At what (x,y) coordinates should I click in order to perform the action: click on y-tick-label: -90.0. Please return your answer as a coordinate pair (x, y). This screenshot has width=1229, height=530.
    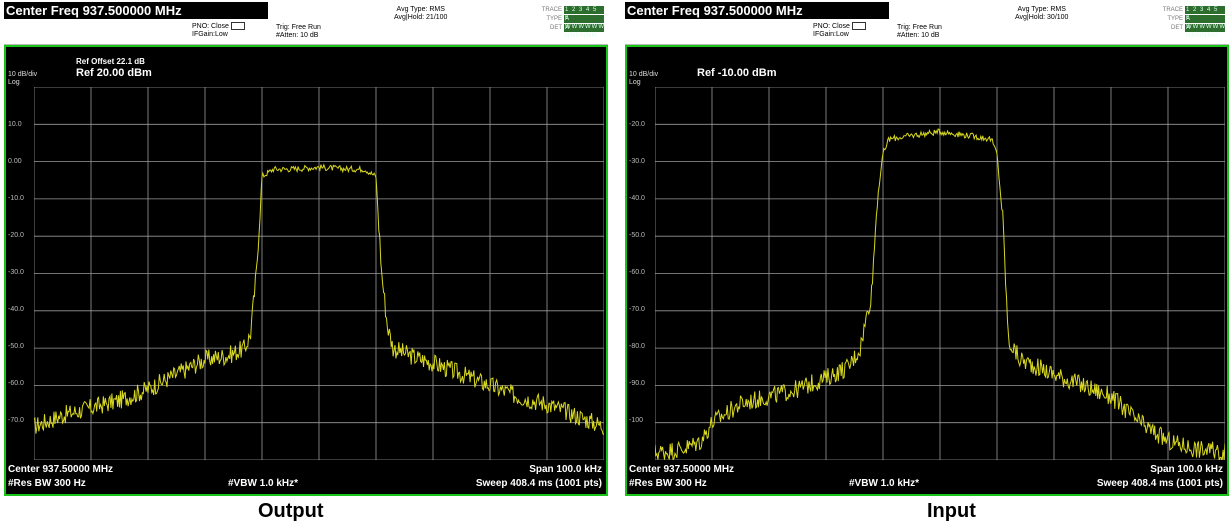
    Looking at the image, I should click on (637, 383).